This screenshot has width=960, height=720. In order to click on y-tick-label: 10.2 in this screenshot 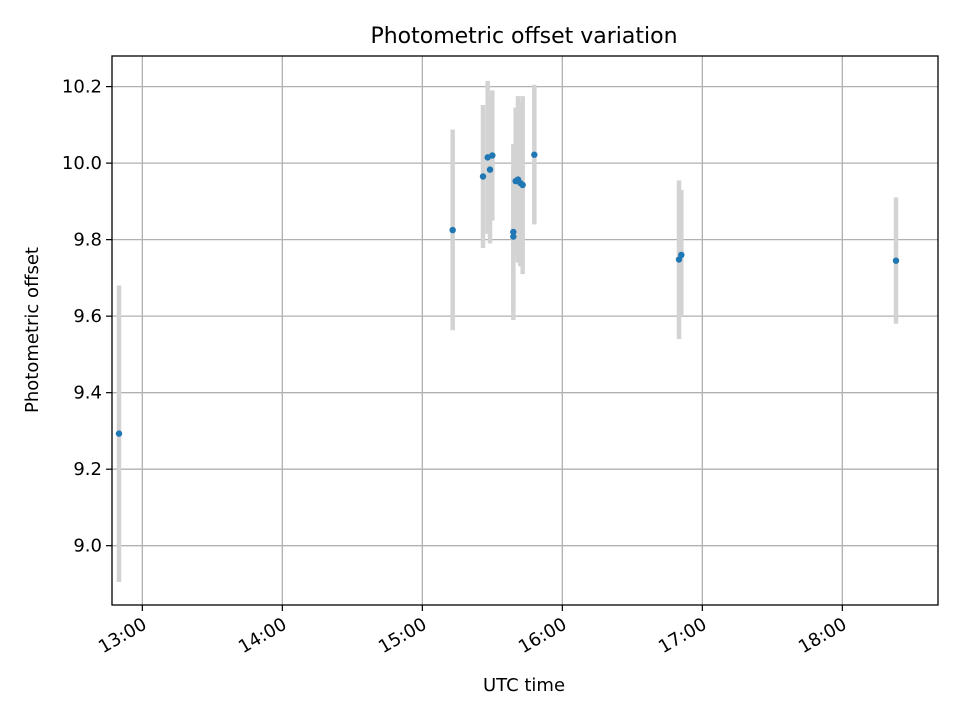, I will do `click(82, 87)`.